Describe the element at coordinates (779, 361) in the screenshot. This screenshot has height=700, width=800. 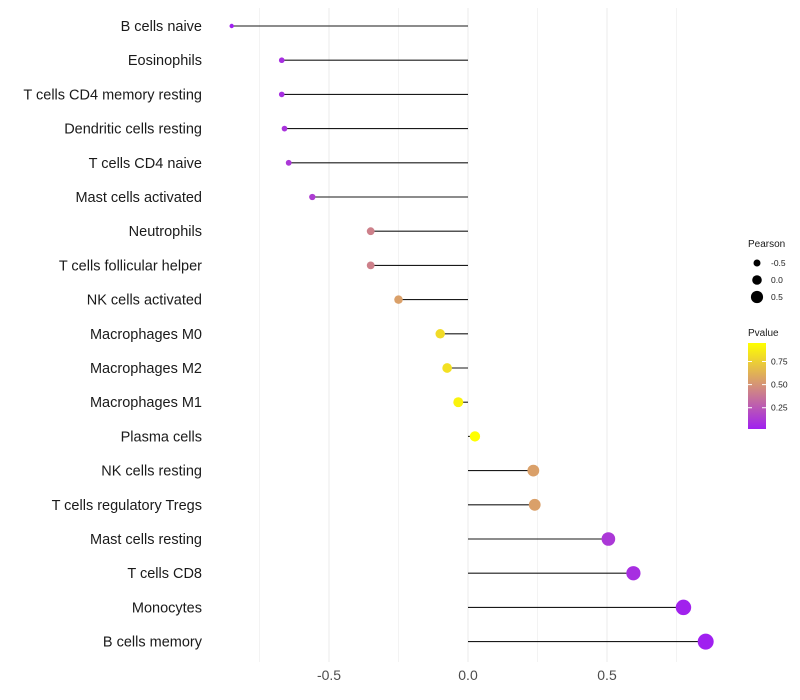
I see `legend-pvalue-label-0: 0.75` at that location.